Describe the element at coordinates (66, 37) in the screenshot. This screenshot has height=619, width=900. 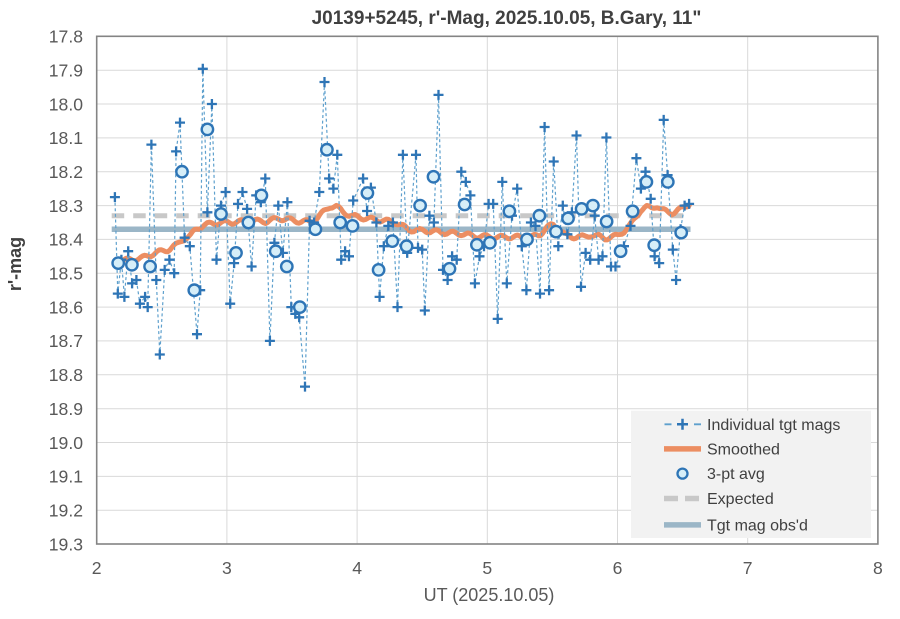
I see `svg-text: 17.8` at that location.